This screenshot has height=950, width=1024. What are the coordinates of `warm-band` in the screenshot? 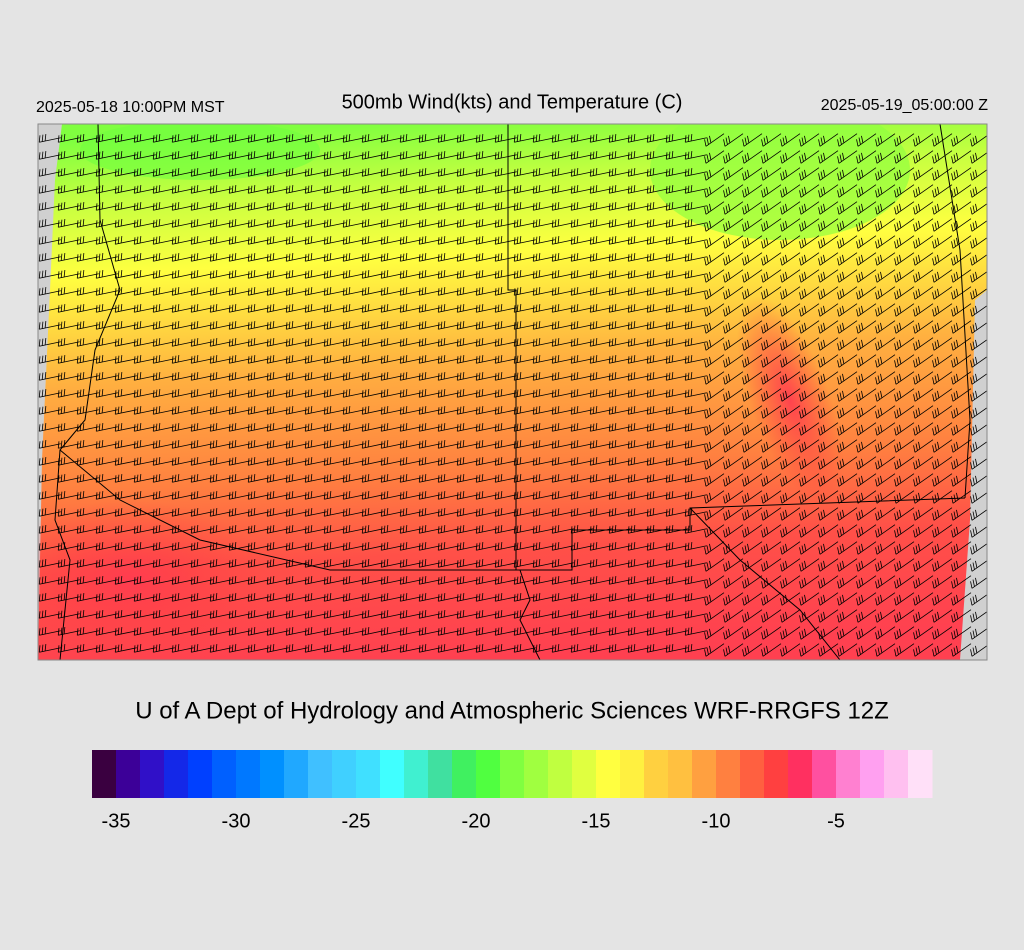 It's located at (790, 400).